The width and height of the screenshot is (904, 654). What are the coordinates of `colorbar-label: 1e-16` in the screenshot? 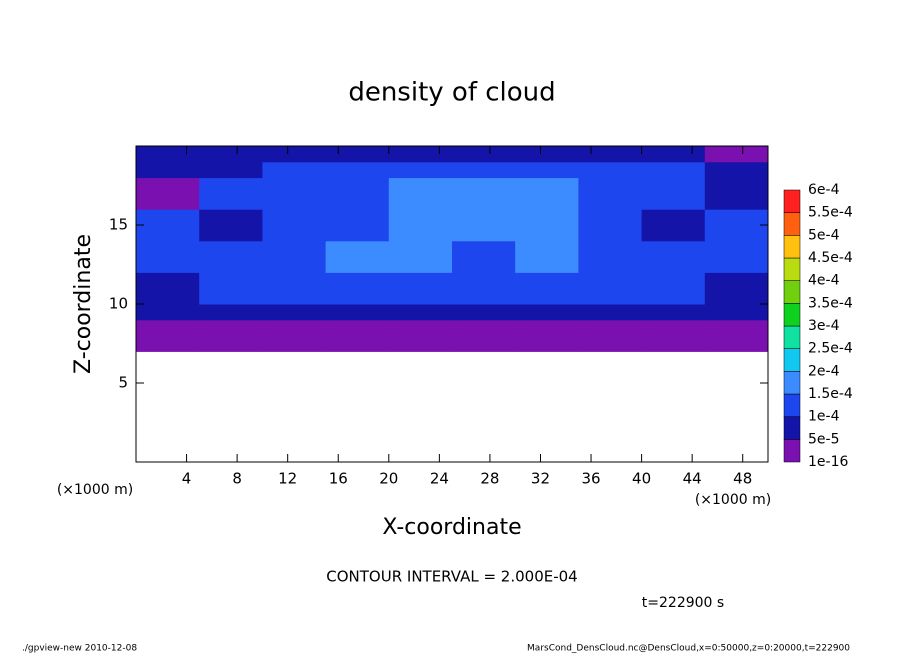 It's located at (828, 462).